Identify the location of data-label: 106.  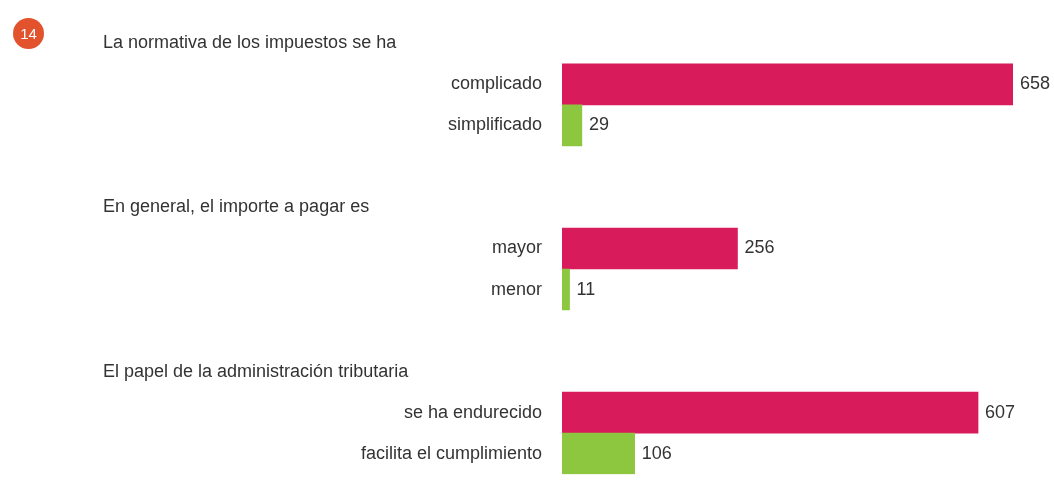
(656, 452).